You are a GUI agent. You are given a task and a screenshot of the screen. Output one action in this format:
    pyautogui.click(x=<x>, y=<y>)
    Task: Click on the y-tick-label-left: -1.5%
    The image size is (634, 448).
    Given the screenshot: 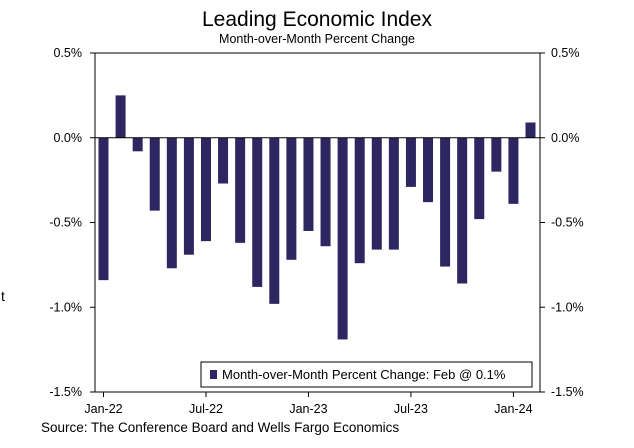 What is the action you would take?
    pyautogui.click(x=65, y=392)
    